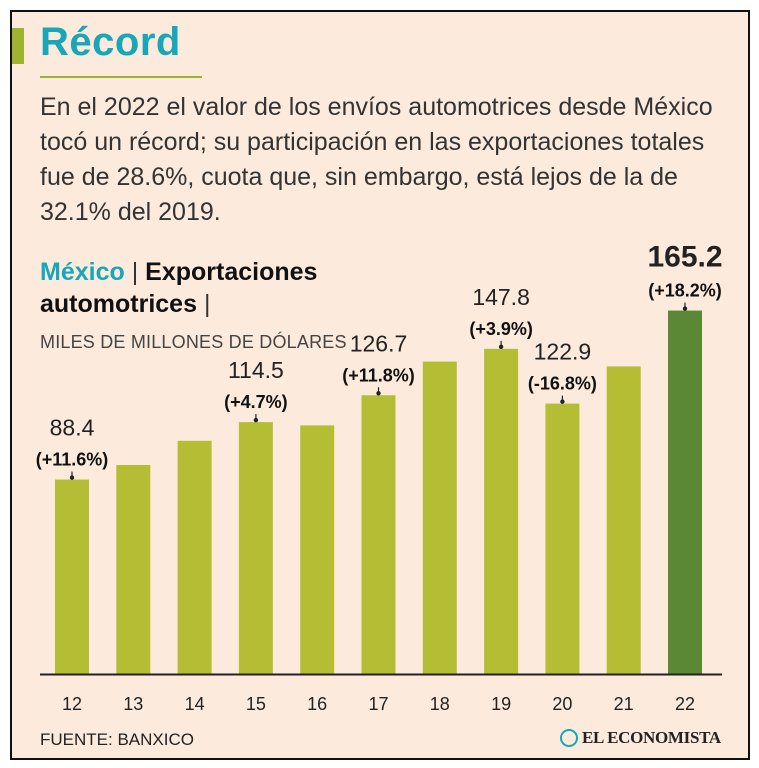 The width and height of the screenshot is (759, 768). Describe the element at coordinates (562, 384) in the screenshot. I see `change-label-20: (-16.8%)` at that location.